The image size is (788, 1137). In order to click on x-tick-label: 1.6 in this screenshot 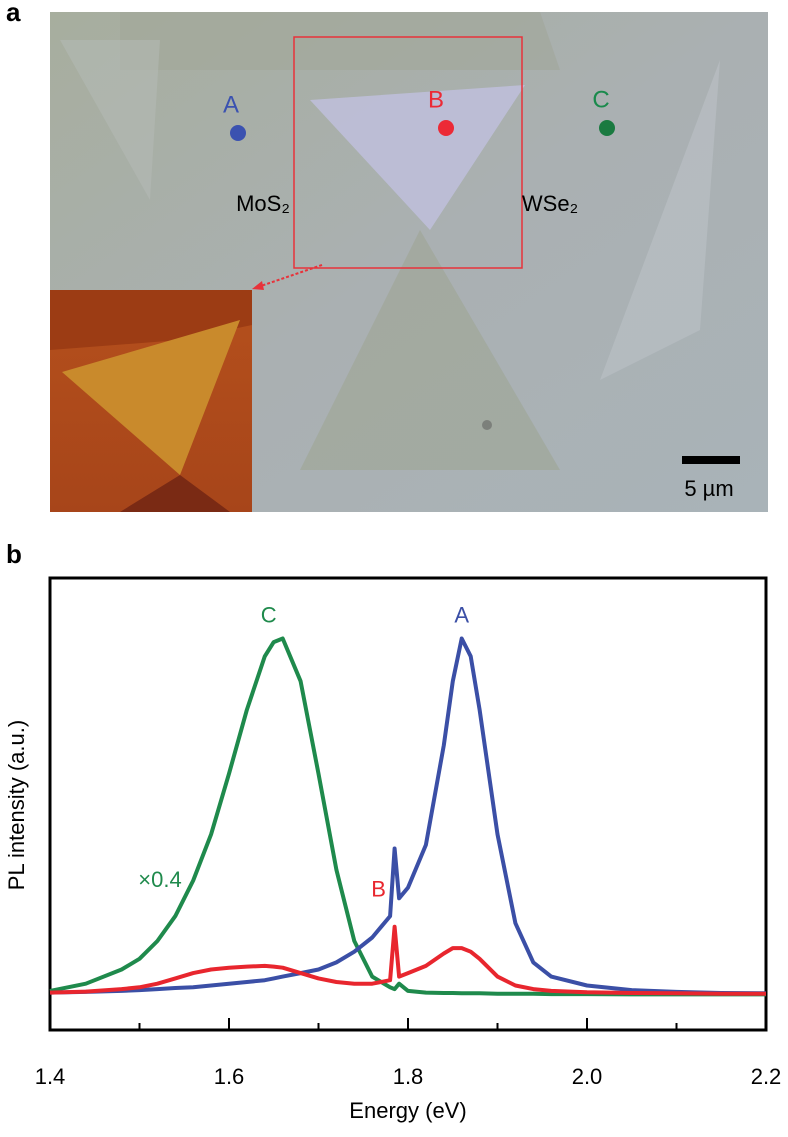, I will do `click(229, 1076)`.